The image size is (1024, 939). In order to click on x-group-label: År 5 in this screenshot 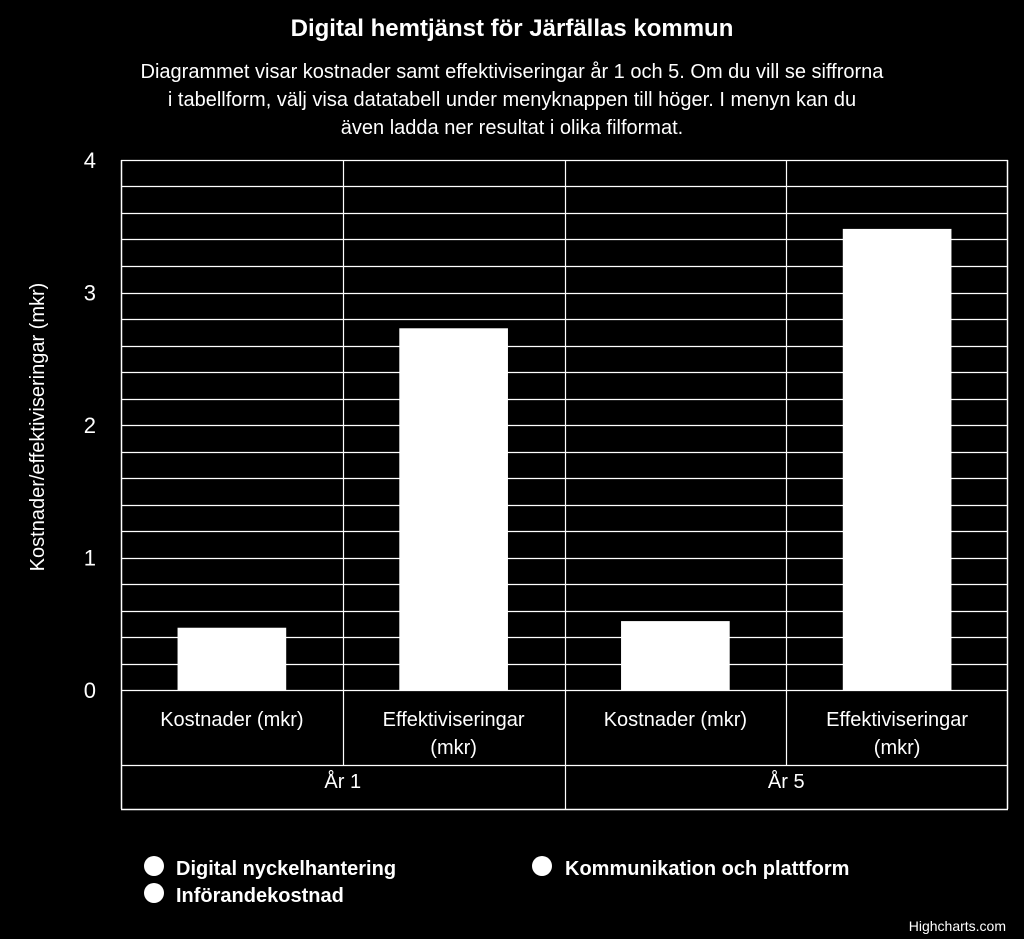, I will do `click(786, 781)`.